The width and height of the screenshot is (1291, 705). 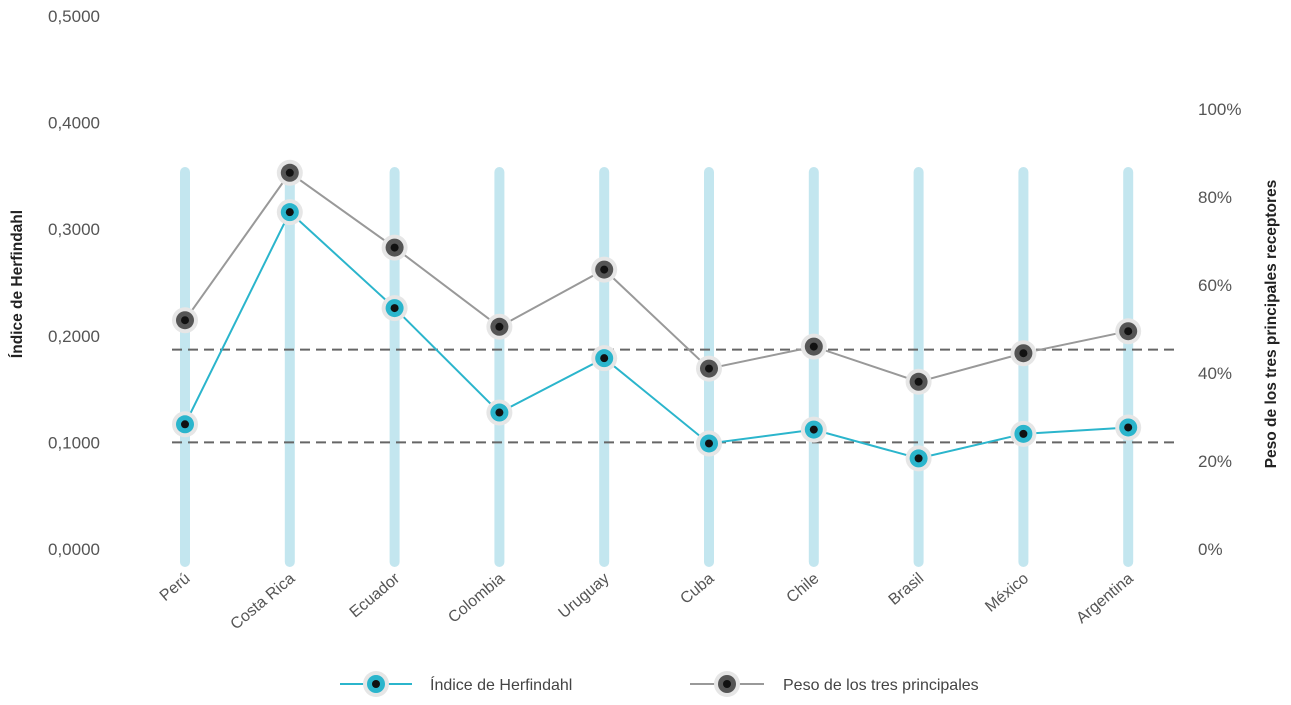 What do you see at coordinates (1215, 285) in the screenshot?
I see `right-axis-tick-label: 60%` at bounding box center [1215, 285].